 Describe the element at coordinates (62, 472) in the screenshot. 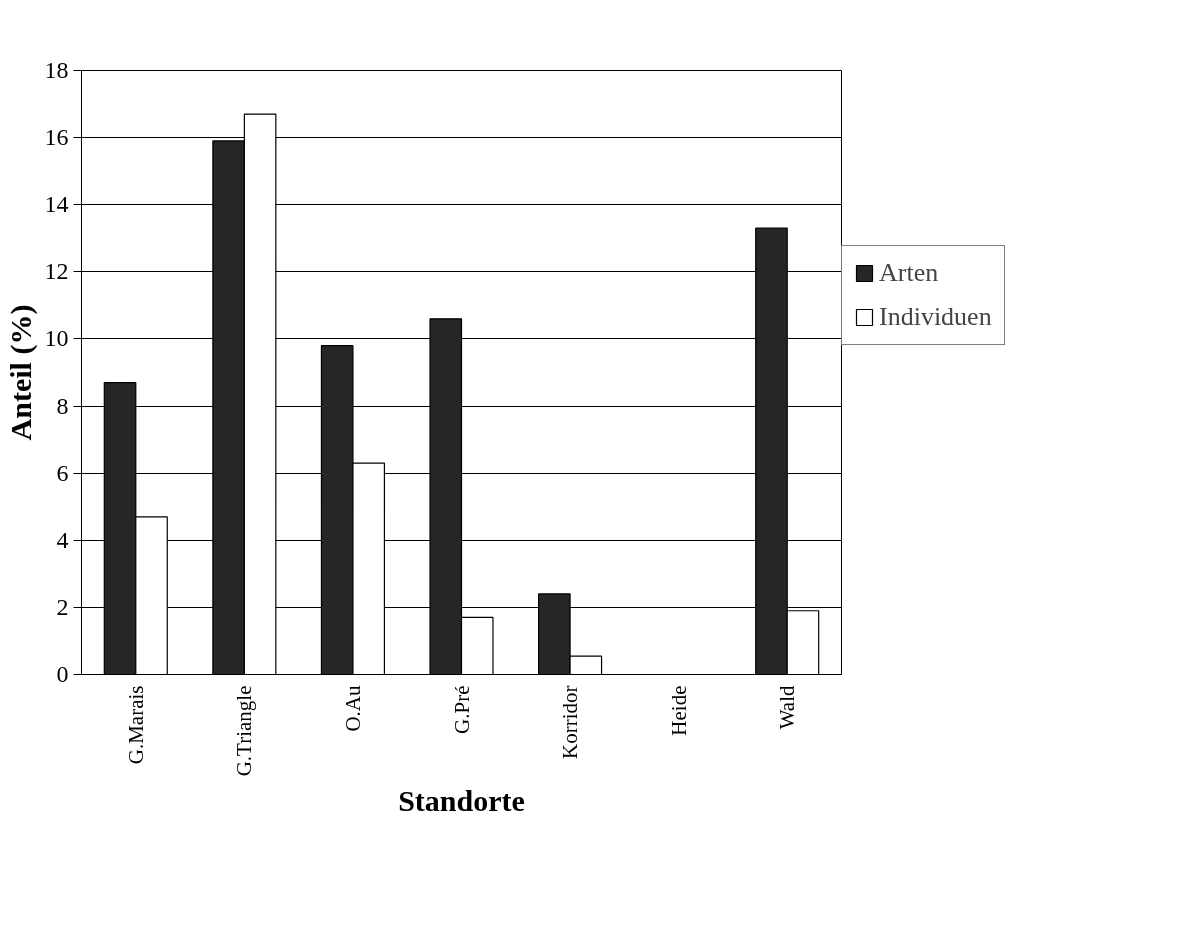

I see `y-tick-label: 6` at that location.